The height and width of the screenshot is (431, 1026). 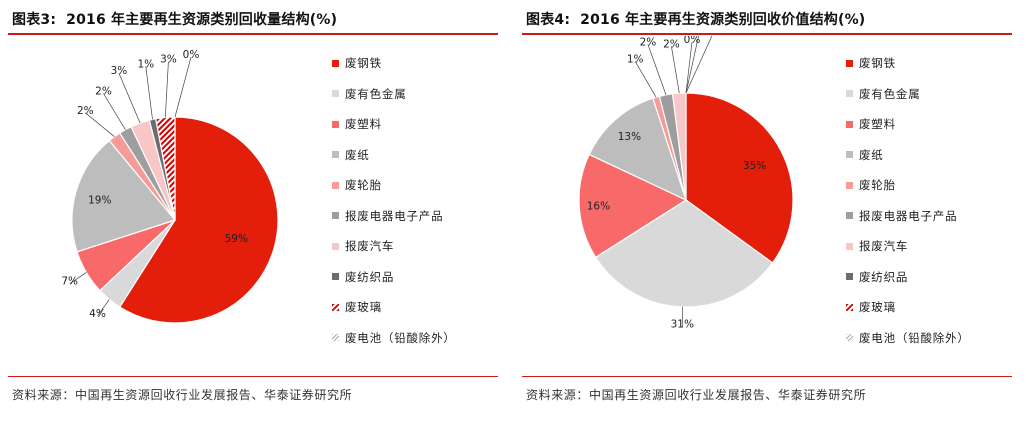 I want to click on legend-label: 废有色金属, so click(x=890, y=93).